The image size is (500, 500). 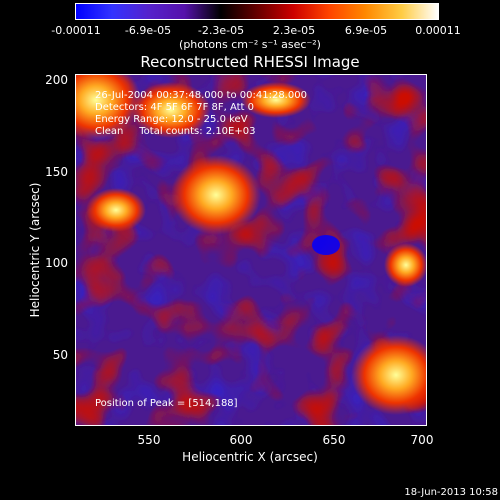 I want to click on x-tick-label: 550, so click(x=149, y=440).